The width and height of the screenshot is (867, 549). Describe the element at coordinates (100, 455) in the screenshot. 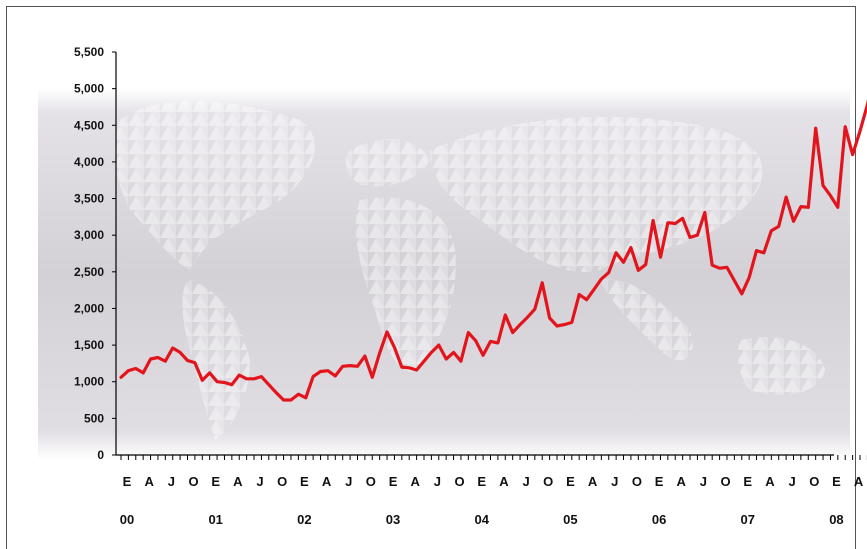

I see `y-tick-label: 0` at that location.